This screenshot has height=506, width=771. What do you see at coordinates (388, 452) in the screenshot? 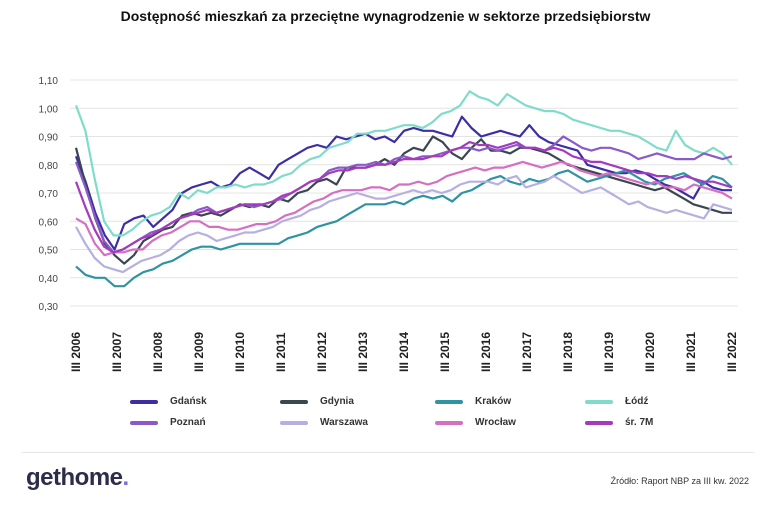
I see `footer-divider` at bounding box center [388, 452].